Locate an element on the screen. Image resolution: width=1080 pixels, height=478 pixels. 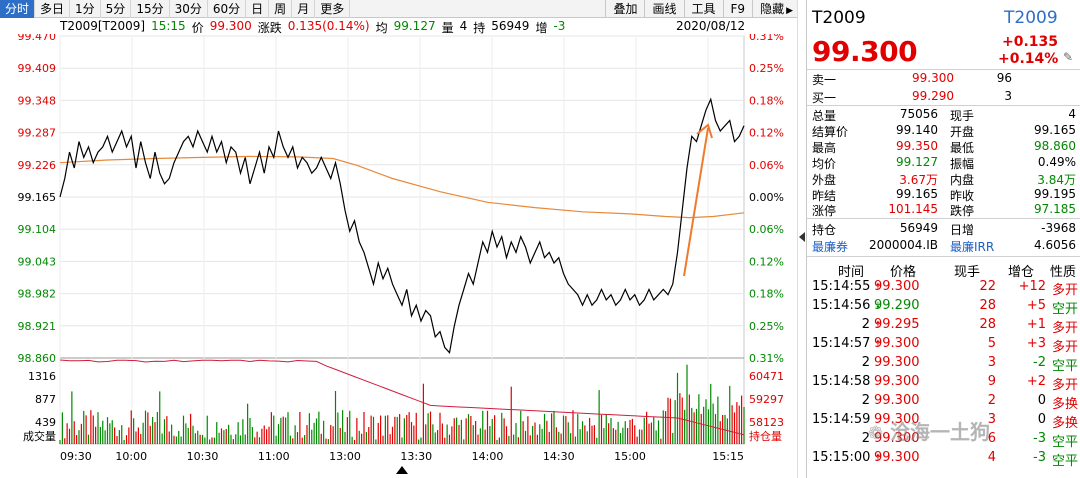
average-price-line is located at coordinates (402, 187).